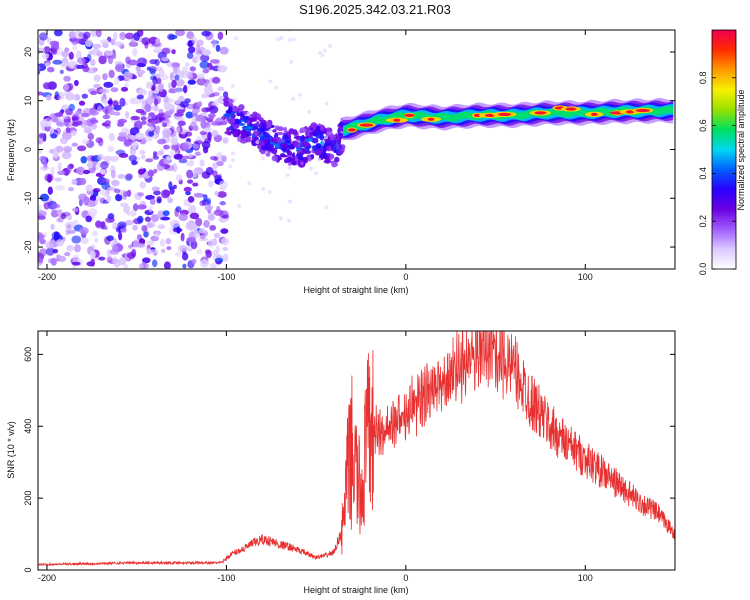  Describe the element at coordinates (28, 569) in the screenshot. I see `y-tick-label: 0` at that location.